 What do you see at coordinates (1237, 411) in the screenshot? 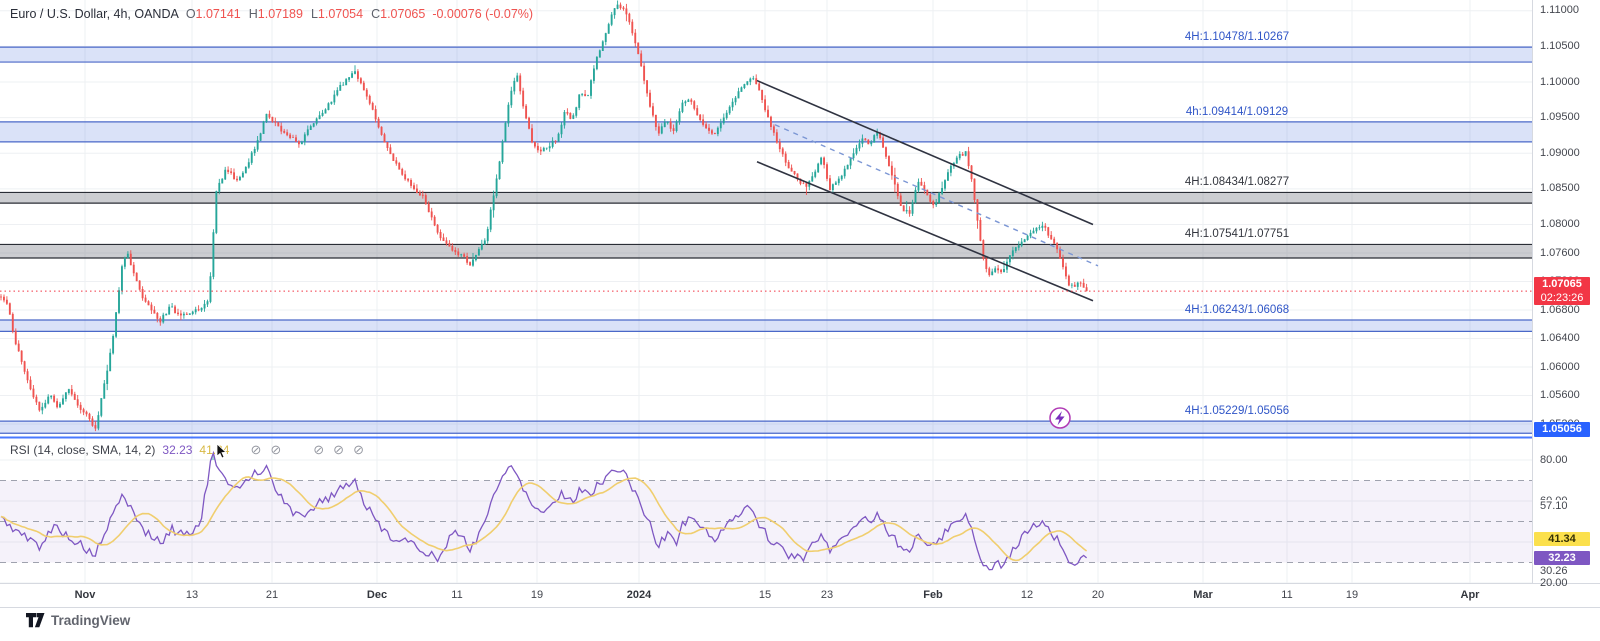
I see `zone-label: 4H:1.05229/1.05056` at bounding box center [1237, 411].